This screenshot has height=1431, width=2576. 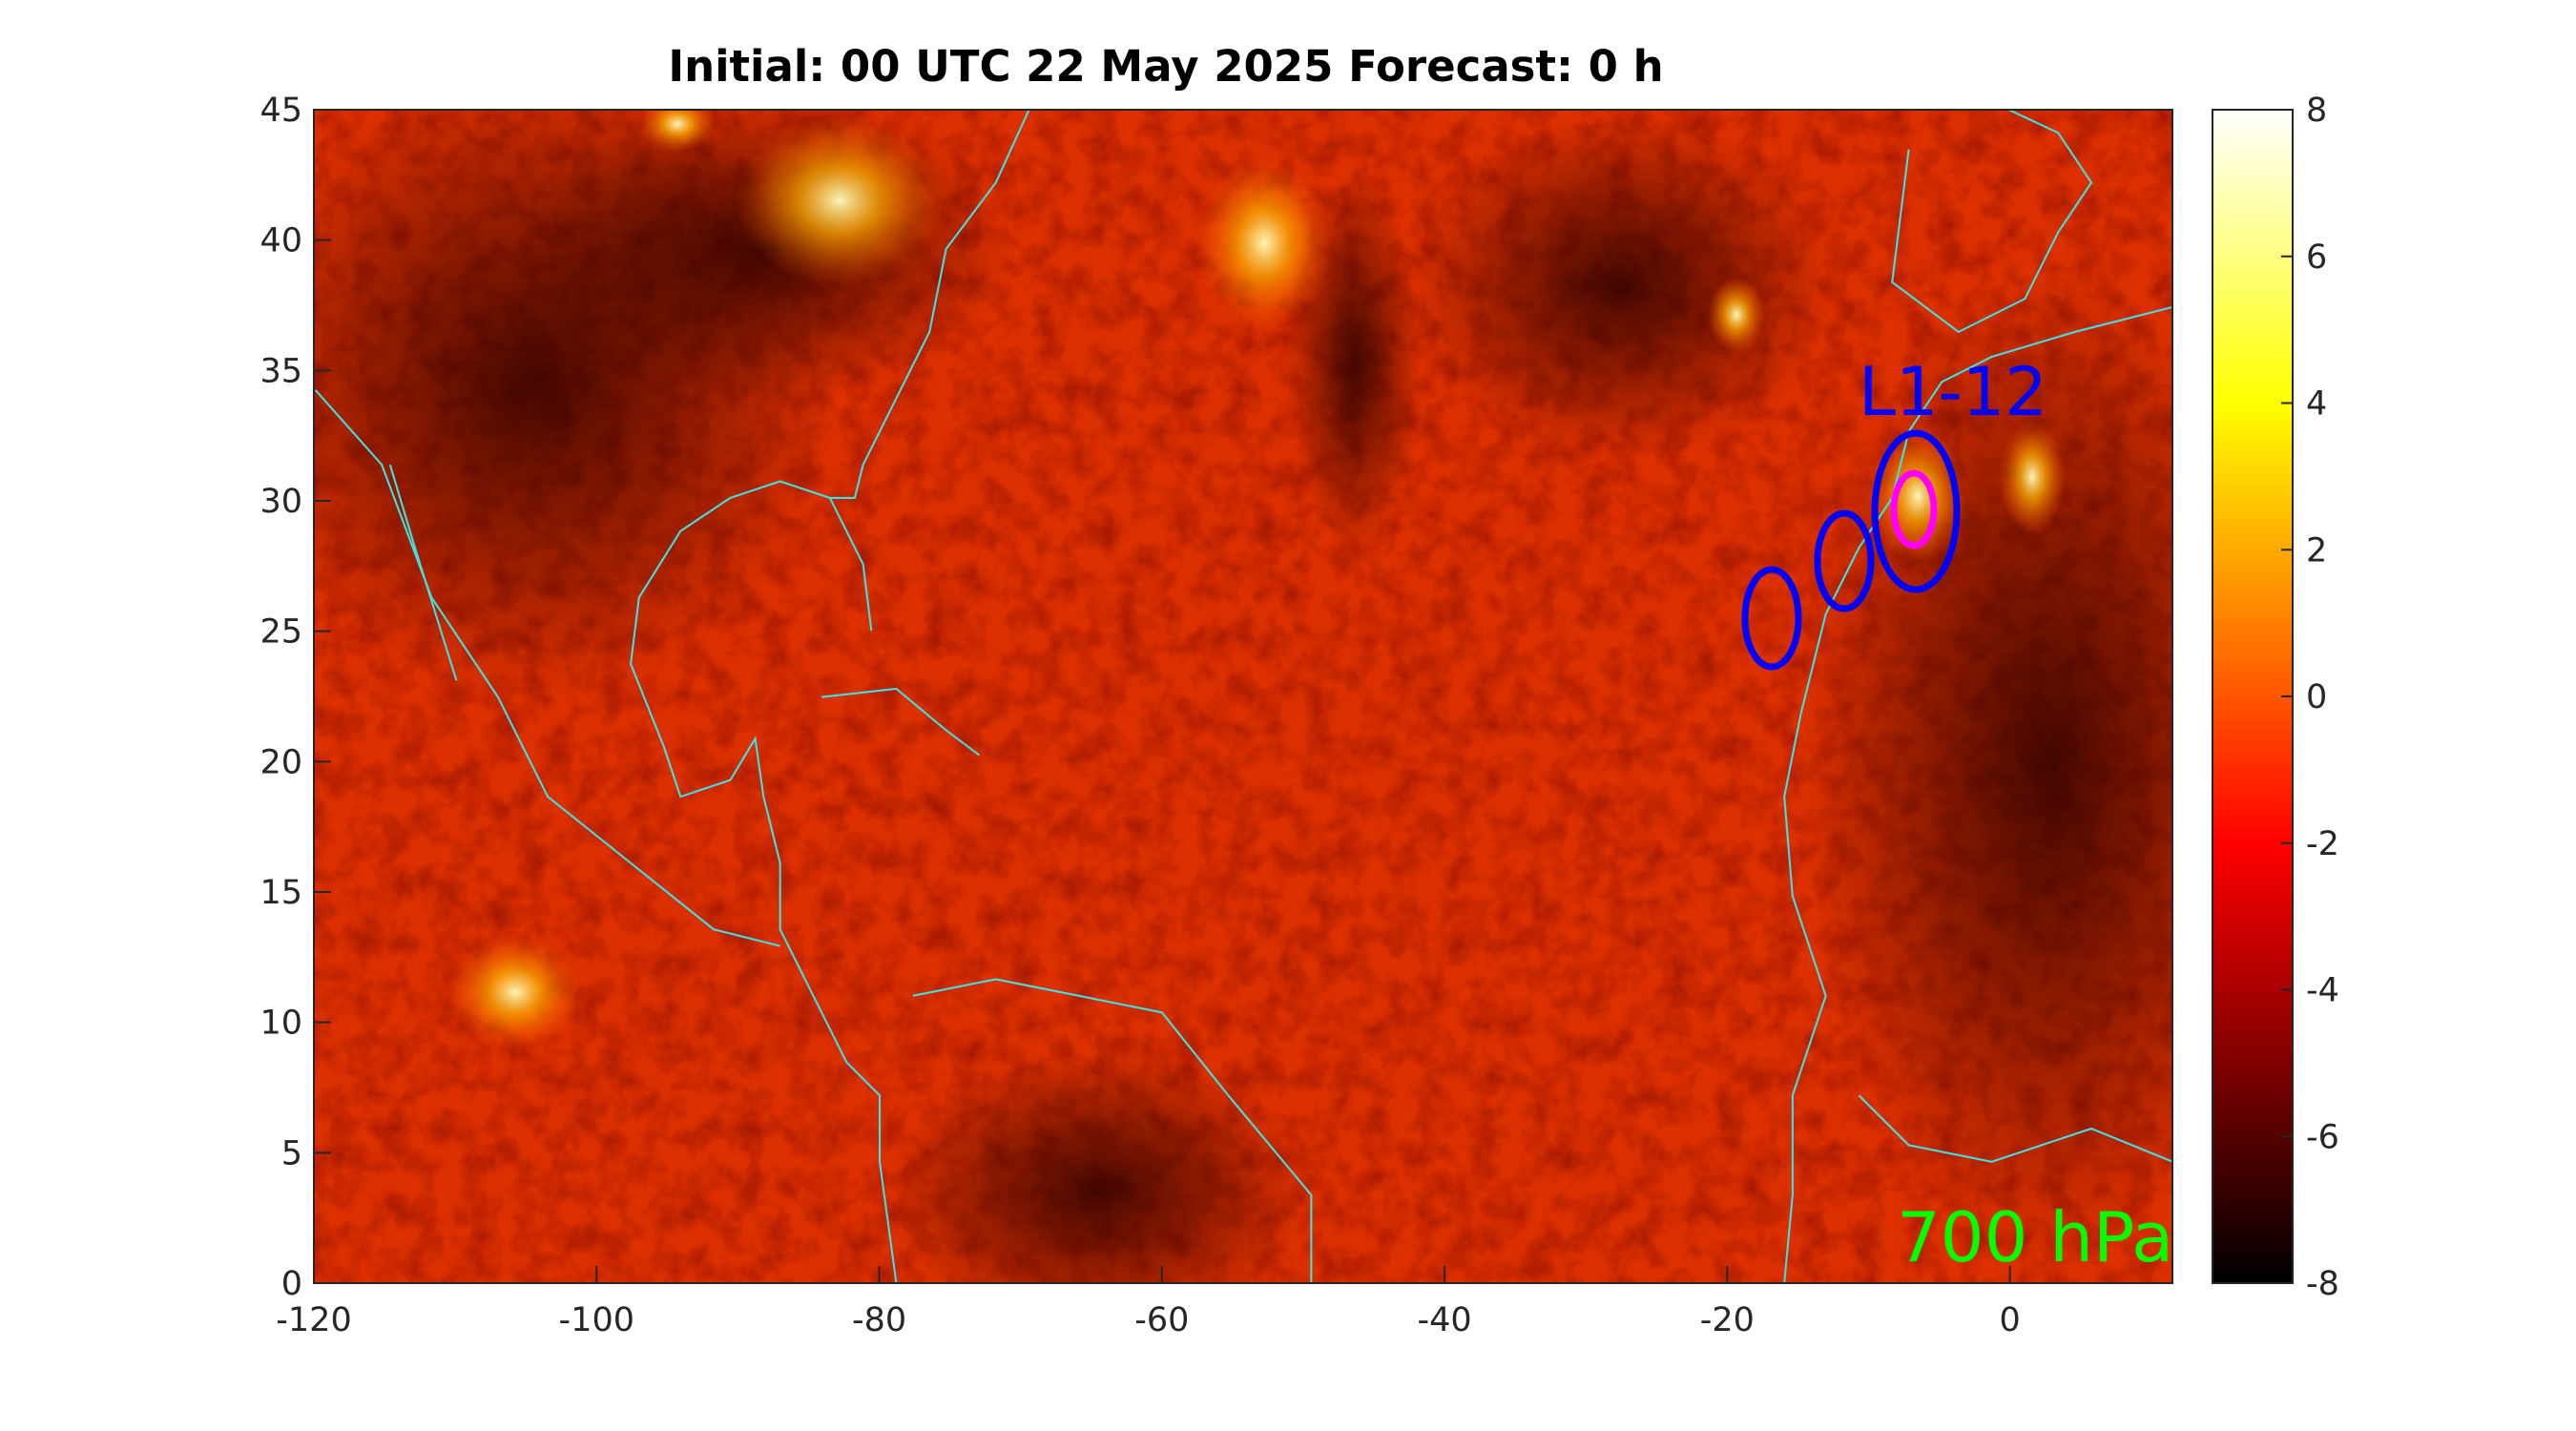 What do you see at coordinates (281, 1024) in the screenshot?
I see `y-tick-label: 10` at bounding box center [281, 1024].